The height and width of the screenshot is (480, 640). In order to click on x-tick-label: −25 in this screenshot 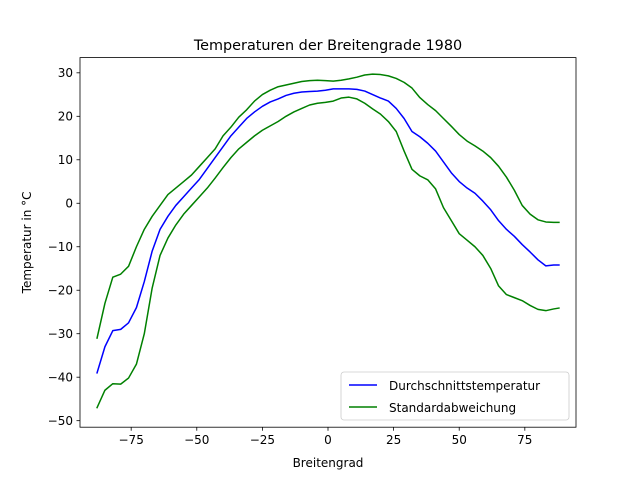, I will do `click(262, 440)`.